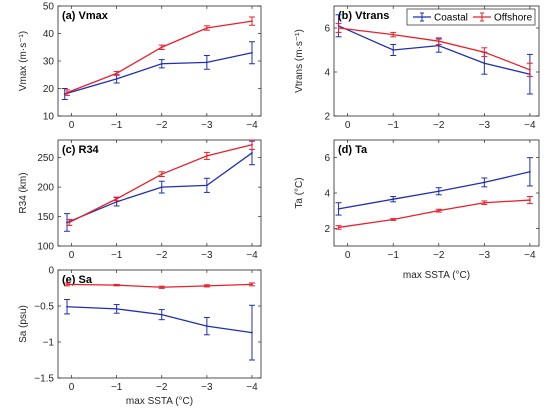 This screenshot has height=412, width=550. Describe the element at coordinates (299, 192) in the screenshot. I see `y-axis-label: Ta (°C)` at that location.